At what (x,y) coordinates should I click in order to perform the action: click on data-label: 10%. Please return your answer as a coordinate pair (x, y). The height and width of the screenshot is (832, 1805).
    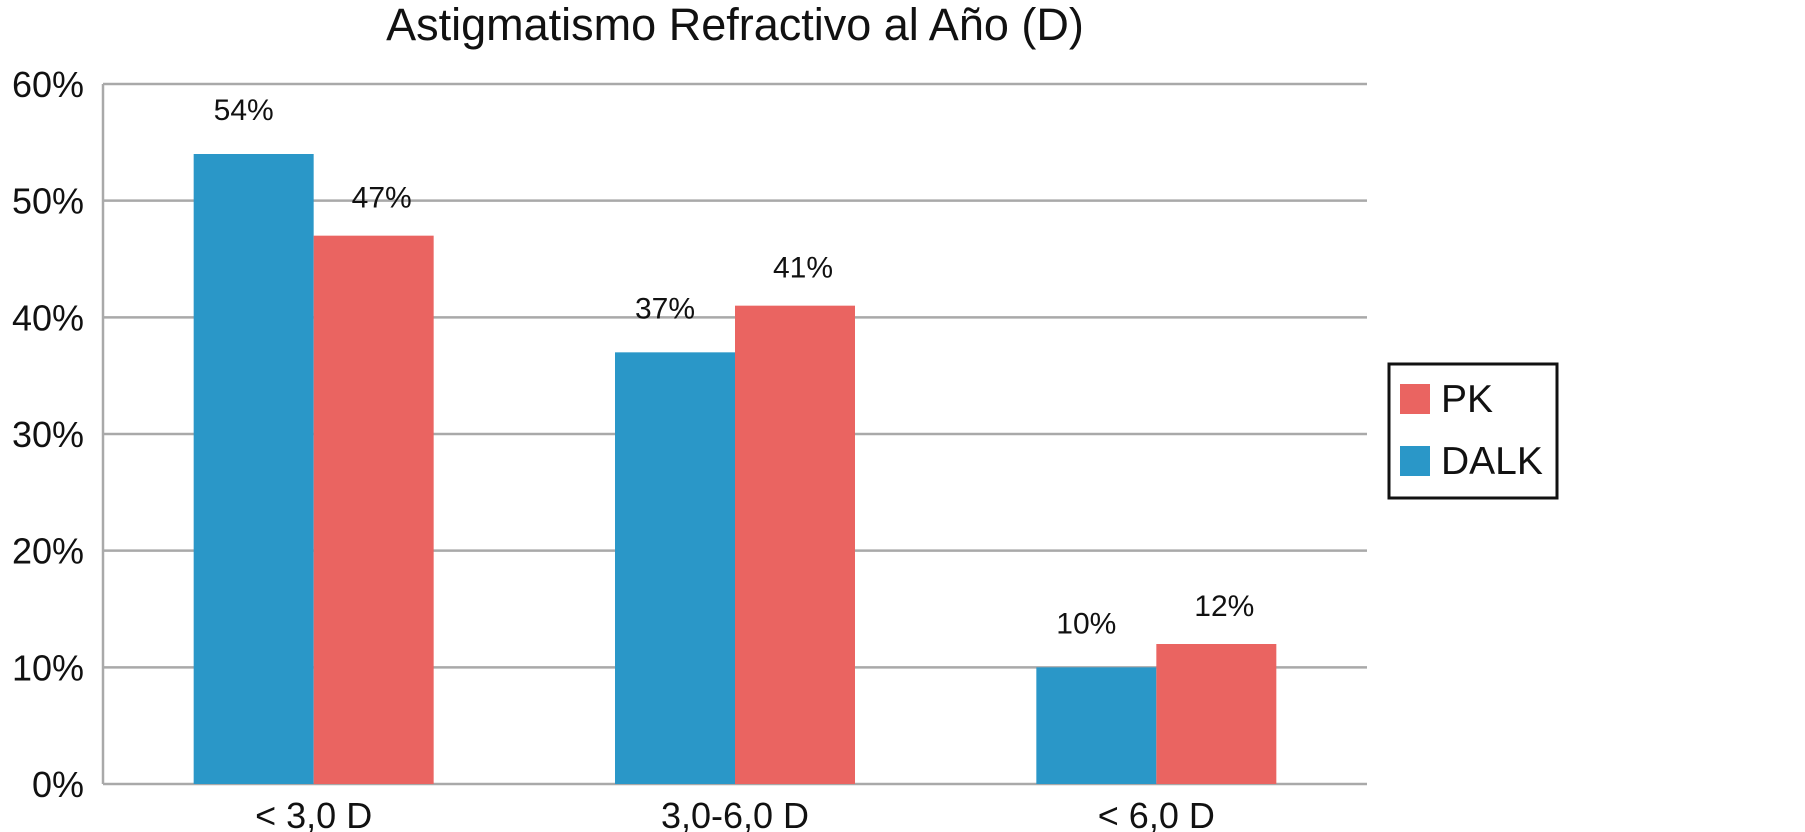
    Looking at the image, I should click on (1086, 623).